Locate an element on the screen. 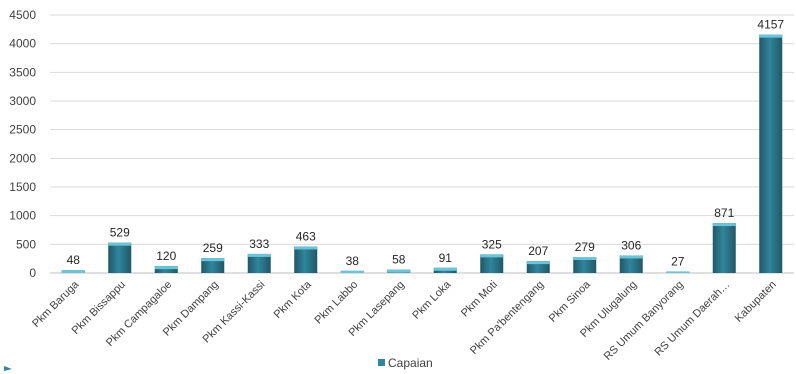 Image resolution: width=796 pixels, height=374 pixels. data-label: 325 is located at coordinates (492, 244).